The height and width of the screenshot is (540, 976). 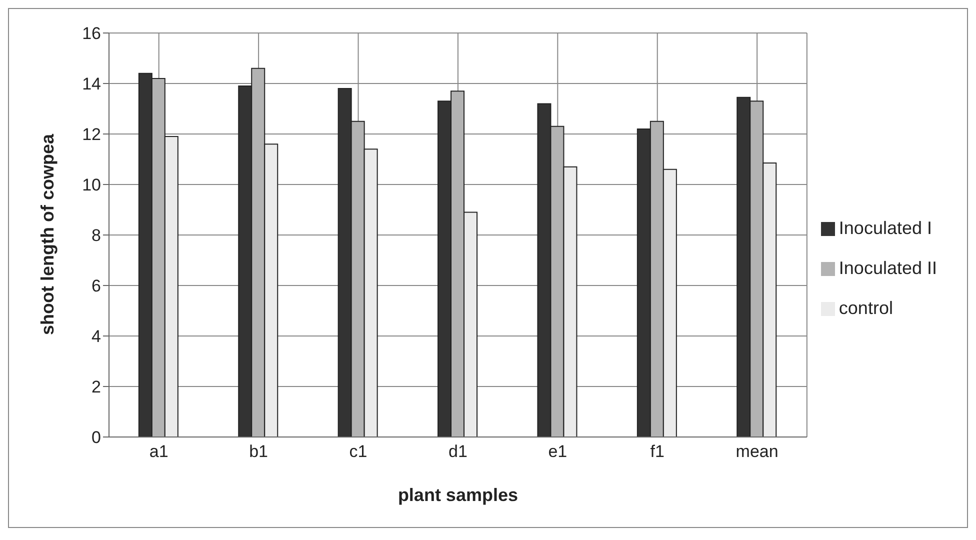 What do you see at coordinates (96, 438) in the screenshot?
I see `y-tick-label: 0` at bounding box center [96, 438].